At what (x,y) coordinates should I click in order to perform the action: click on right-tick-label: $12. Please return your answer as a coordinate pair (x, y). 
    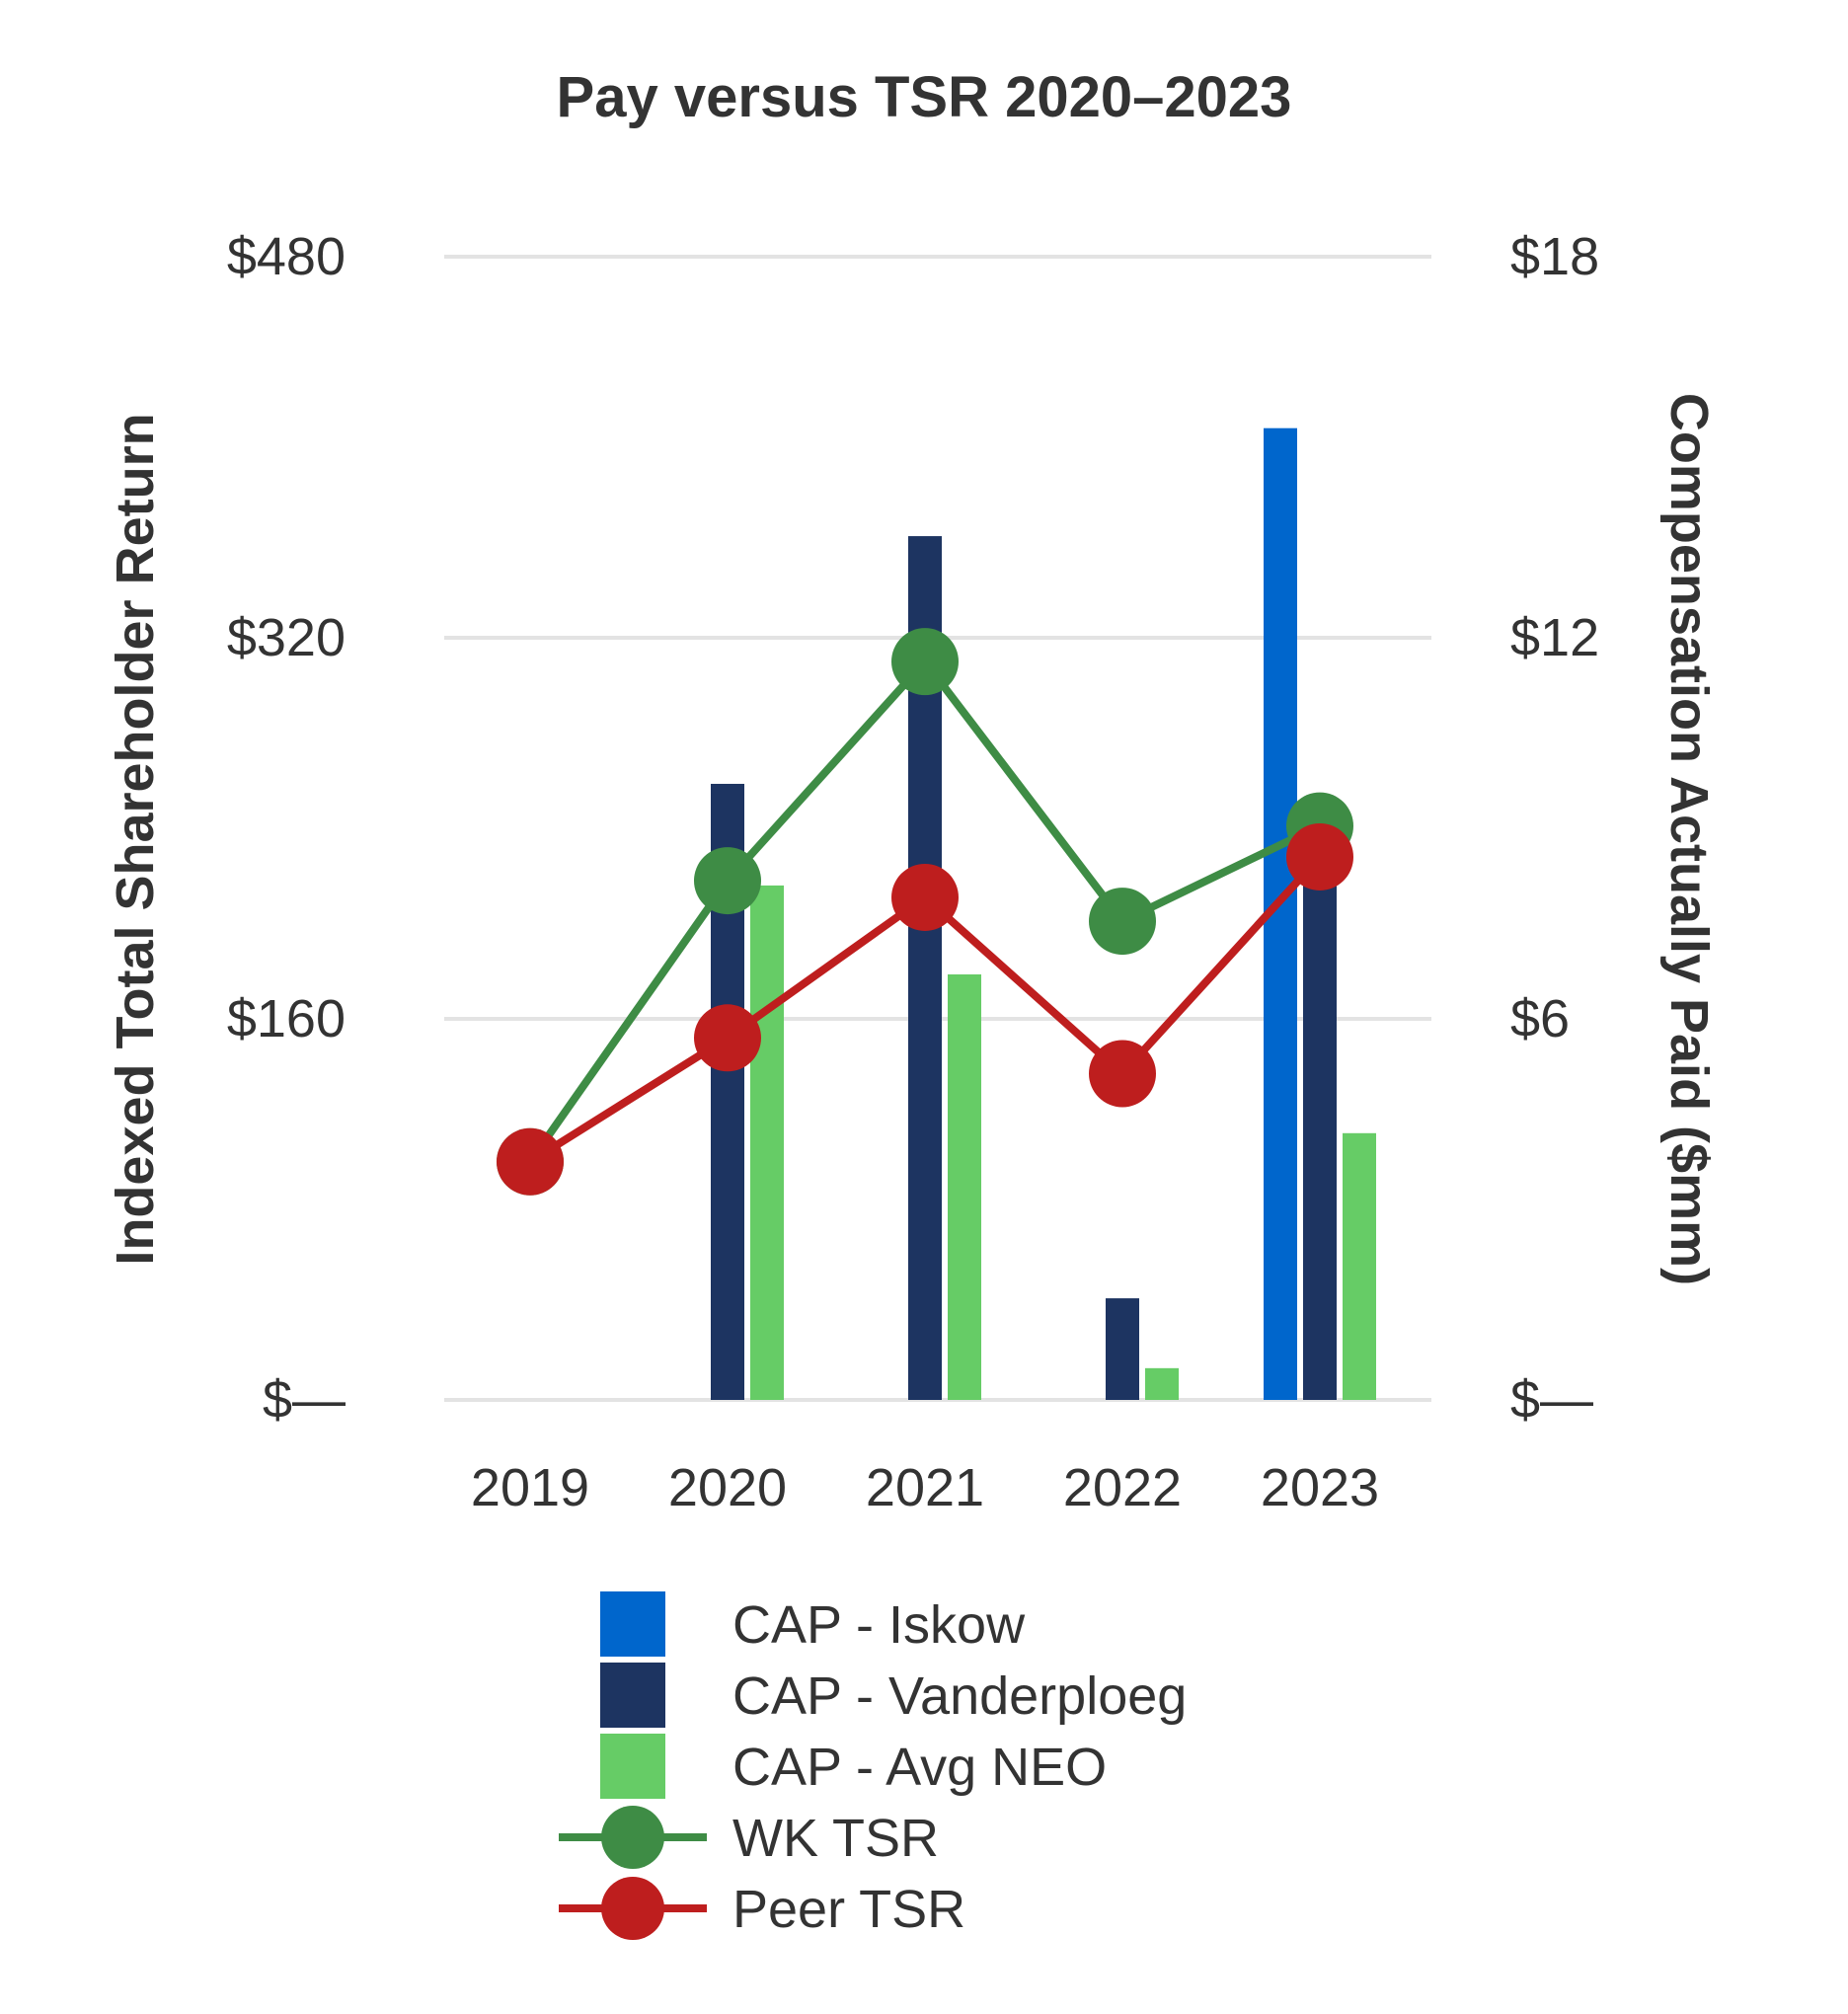
    Looking at the image, I should click on (1554, 637).